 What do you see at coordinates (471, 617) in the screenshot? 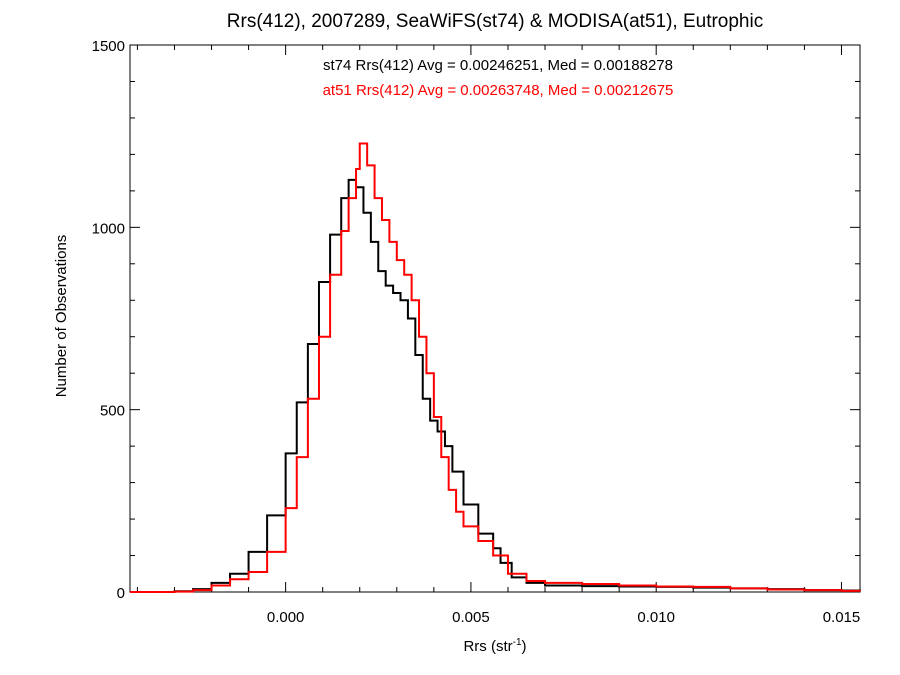
I see `x-tick-label: 0.005` at bounding box center [471, 617].